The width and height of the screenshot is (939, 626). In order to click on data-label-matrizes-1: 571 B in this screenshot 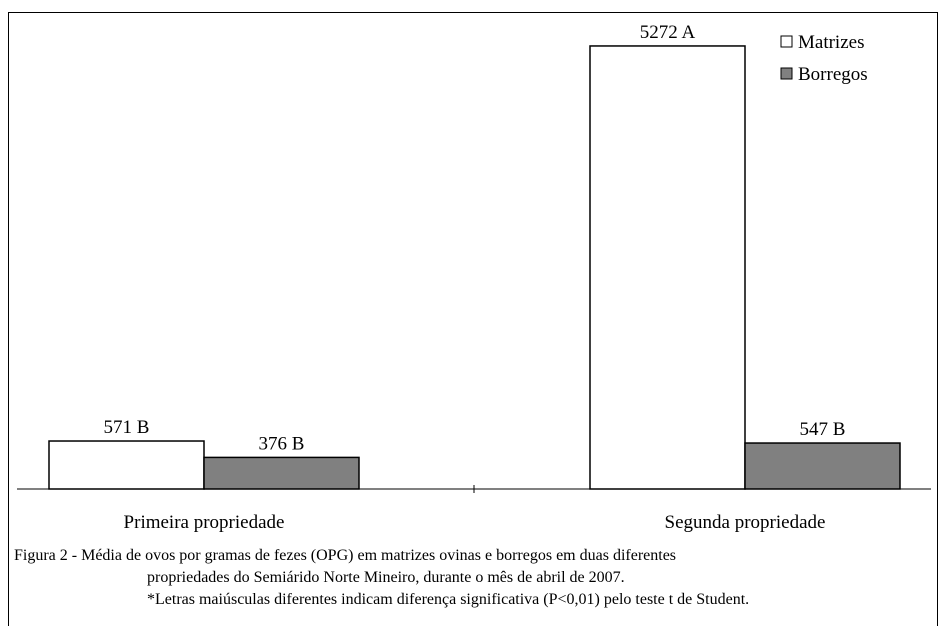, I will do `click(127, 427)`.